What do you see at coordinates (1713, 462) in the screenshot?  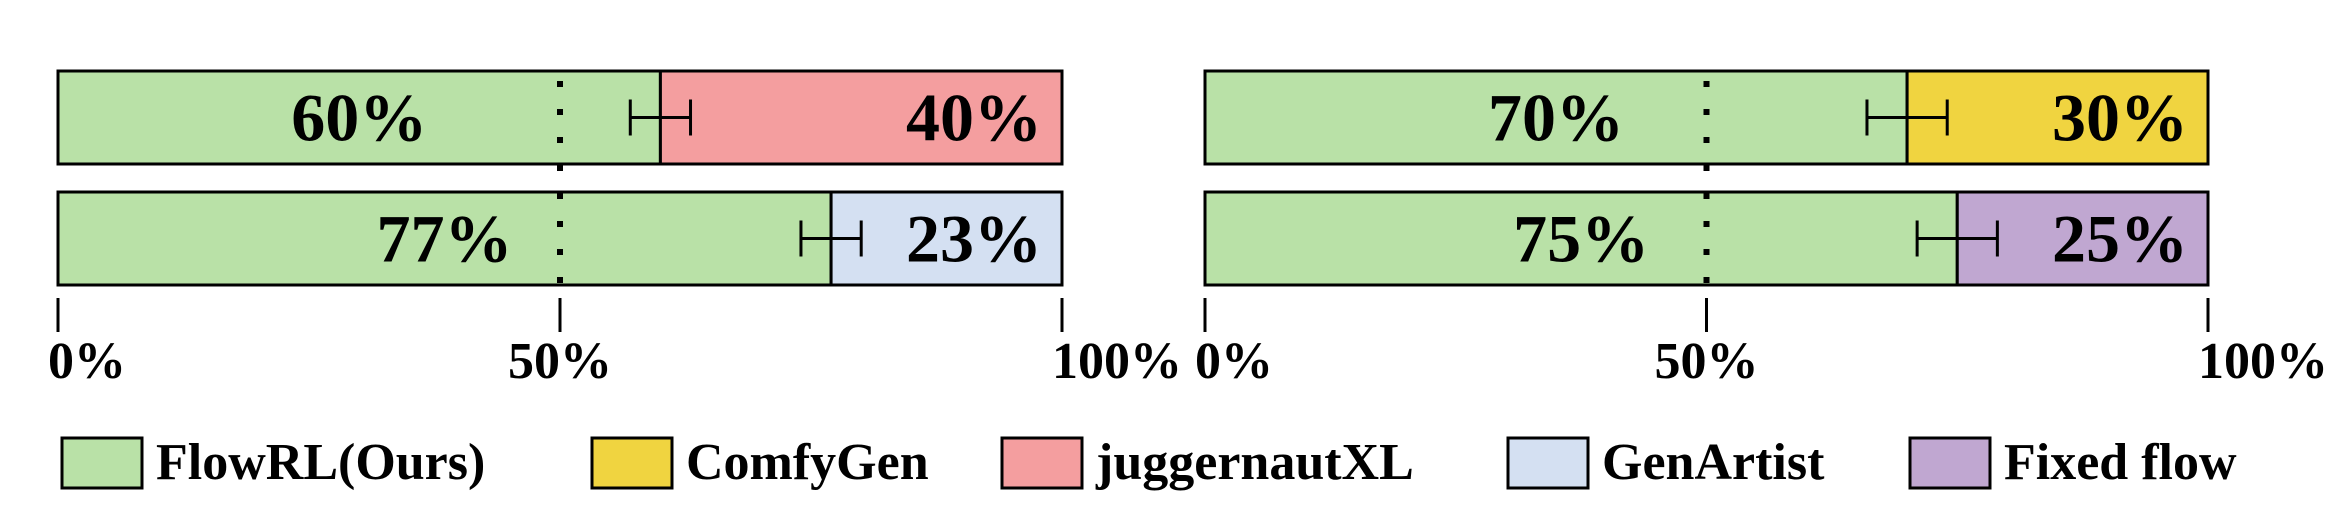 I see `legend-label-genartist: GenArtist` at bounding box center [1713, 462].